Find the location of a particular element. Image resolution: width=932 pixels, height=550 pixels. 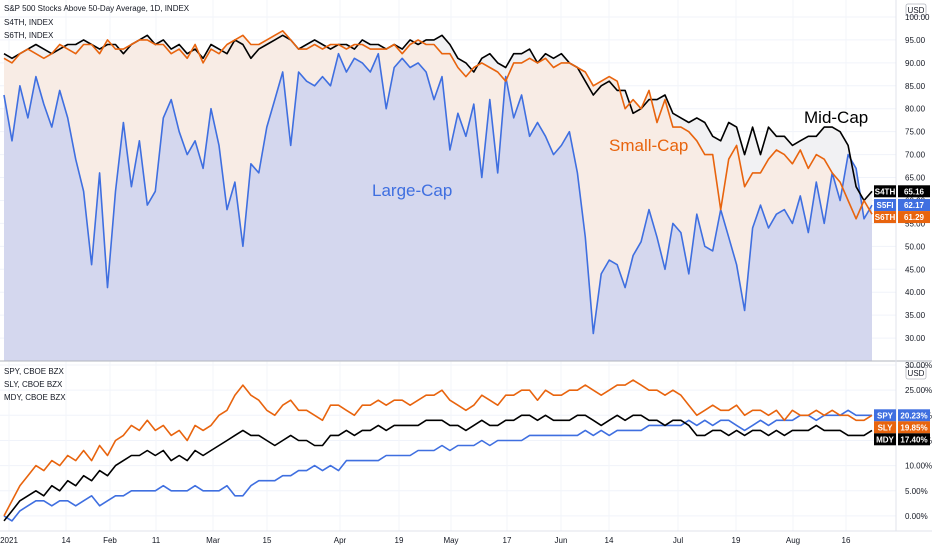

x-tick-label: Feb is located at coordinates (110, 540).